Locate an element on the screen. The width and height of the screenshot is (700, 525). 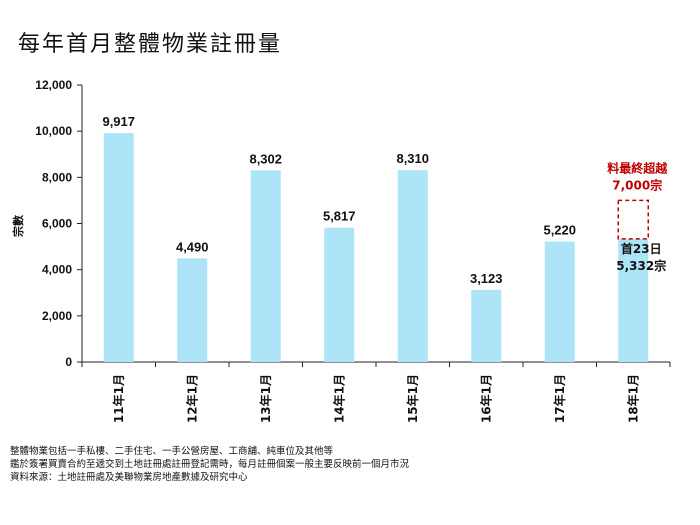
y-tick-label: 12,000 is located at coordinates (53, 85).